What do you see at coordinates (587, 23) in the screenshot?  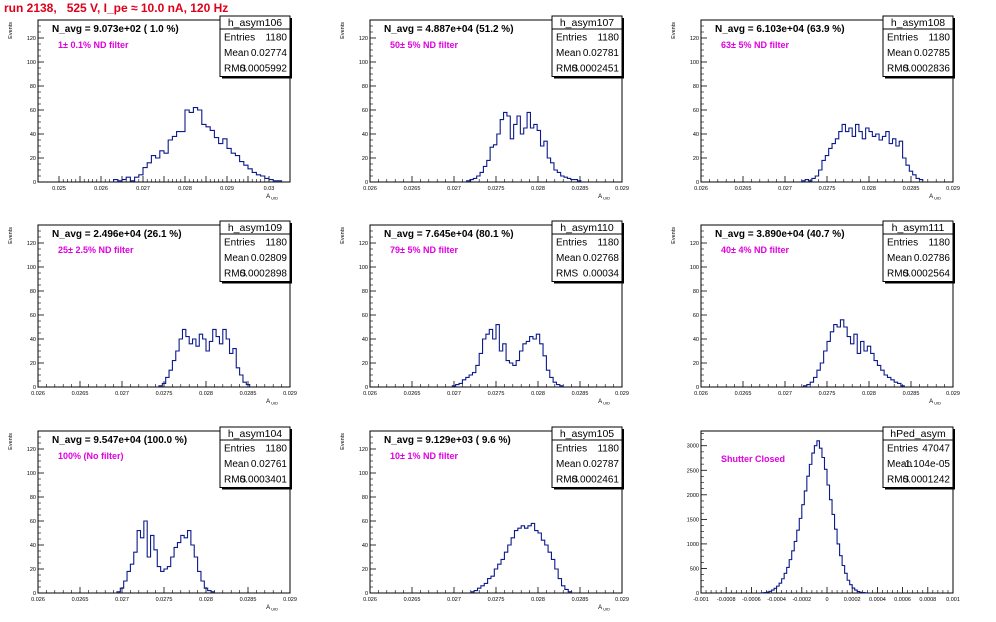 I see `stats-name: h_asym107` at bounding box center [587, 23].